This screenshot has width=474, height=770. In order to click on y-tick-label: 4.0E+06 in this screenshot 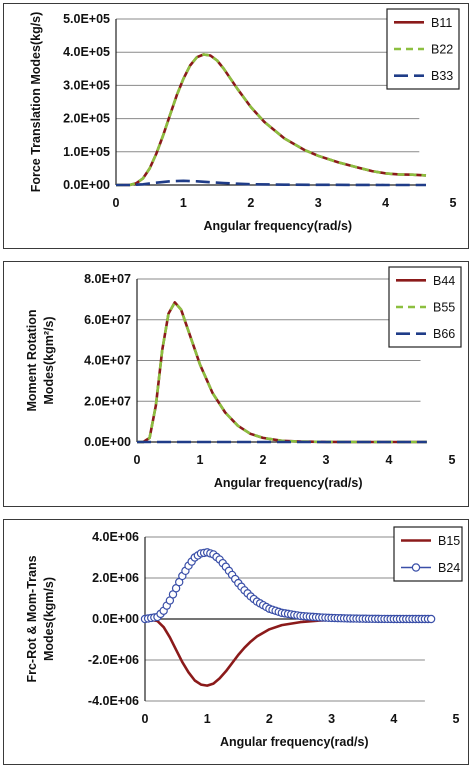, I will do `click(115, 537)`.